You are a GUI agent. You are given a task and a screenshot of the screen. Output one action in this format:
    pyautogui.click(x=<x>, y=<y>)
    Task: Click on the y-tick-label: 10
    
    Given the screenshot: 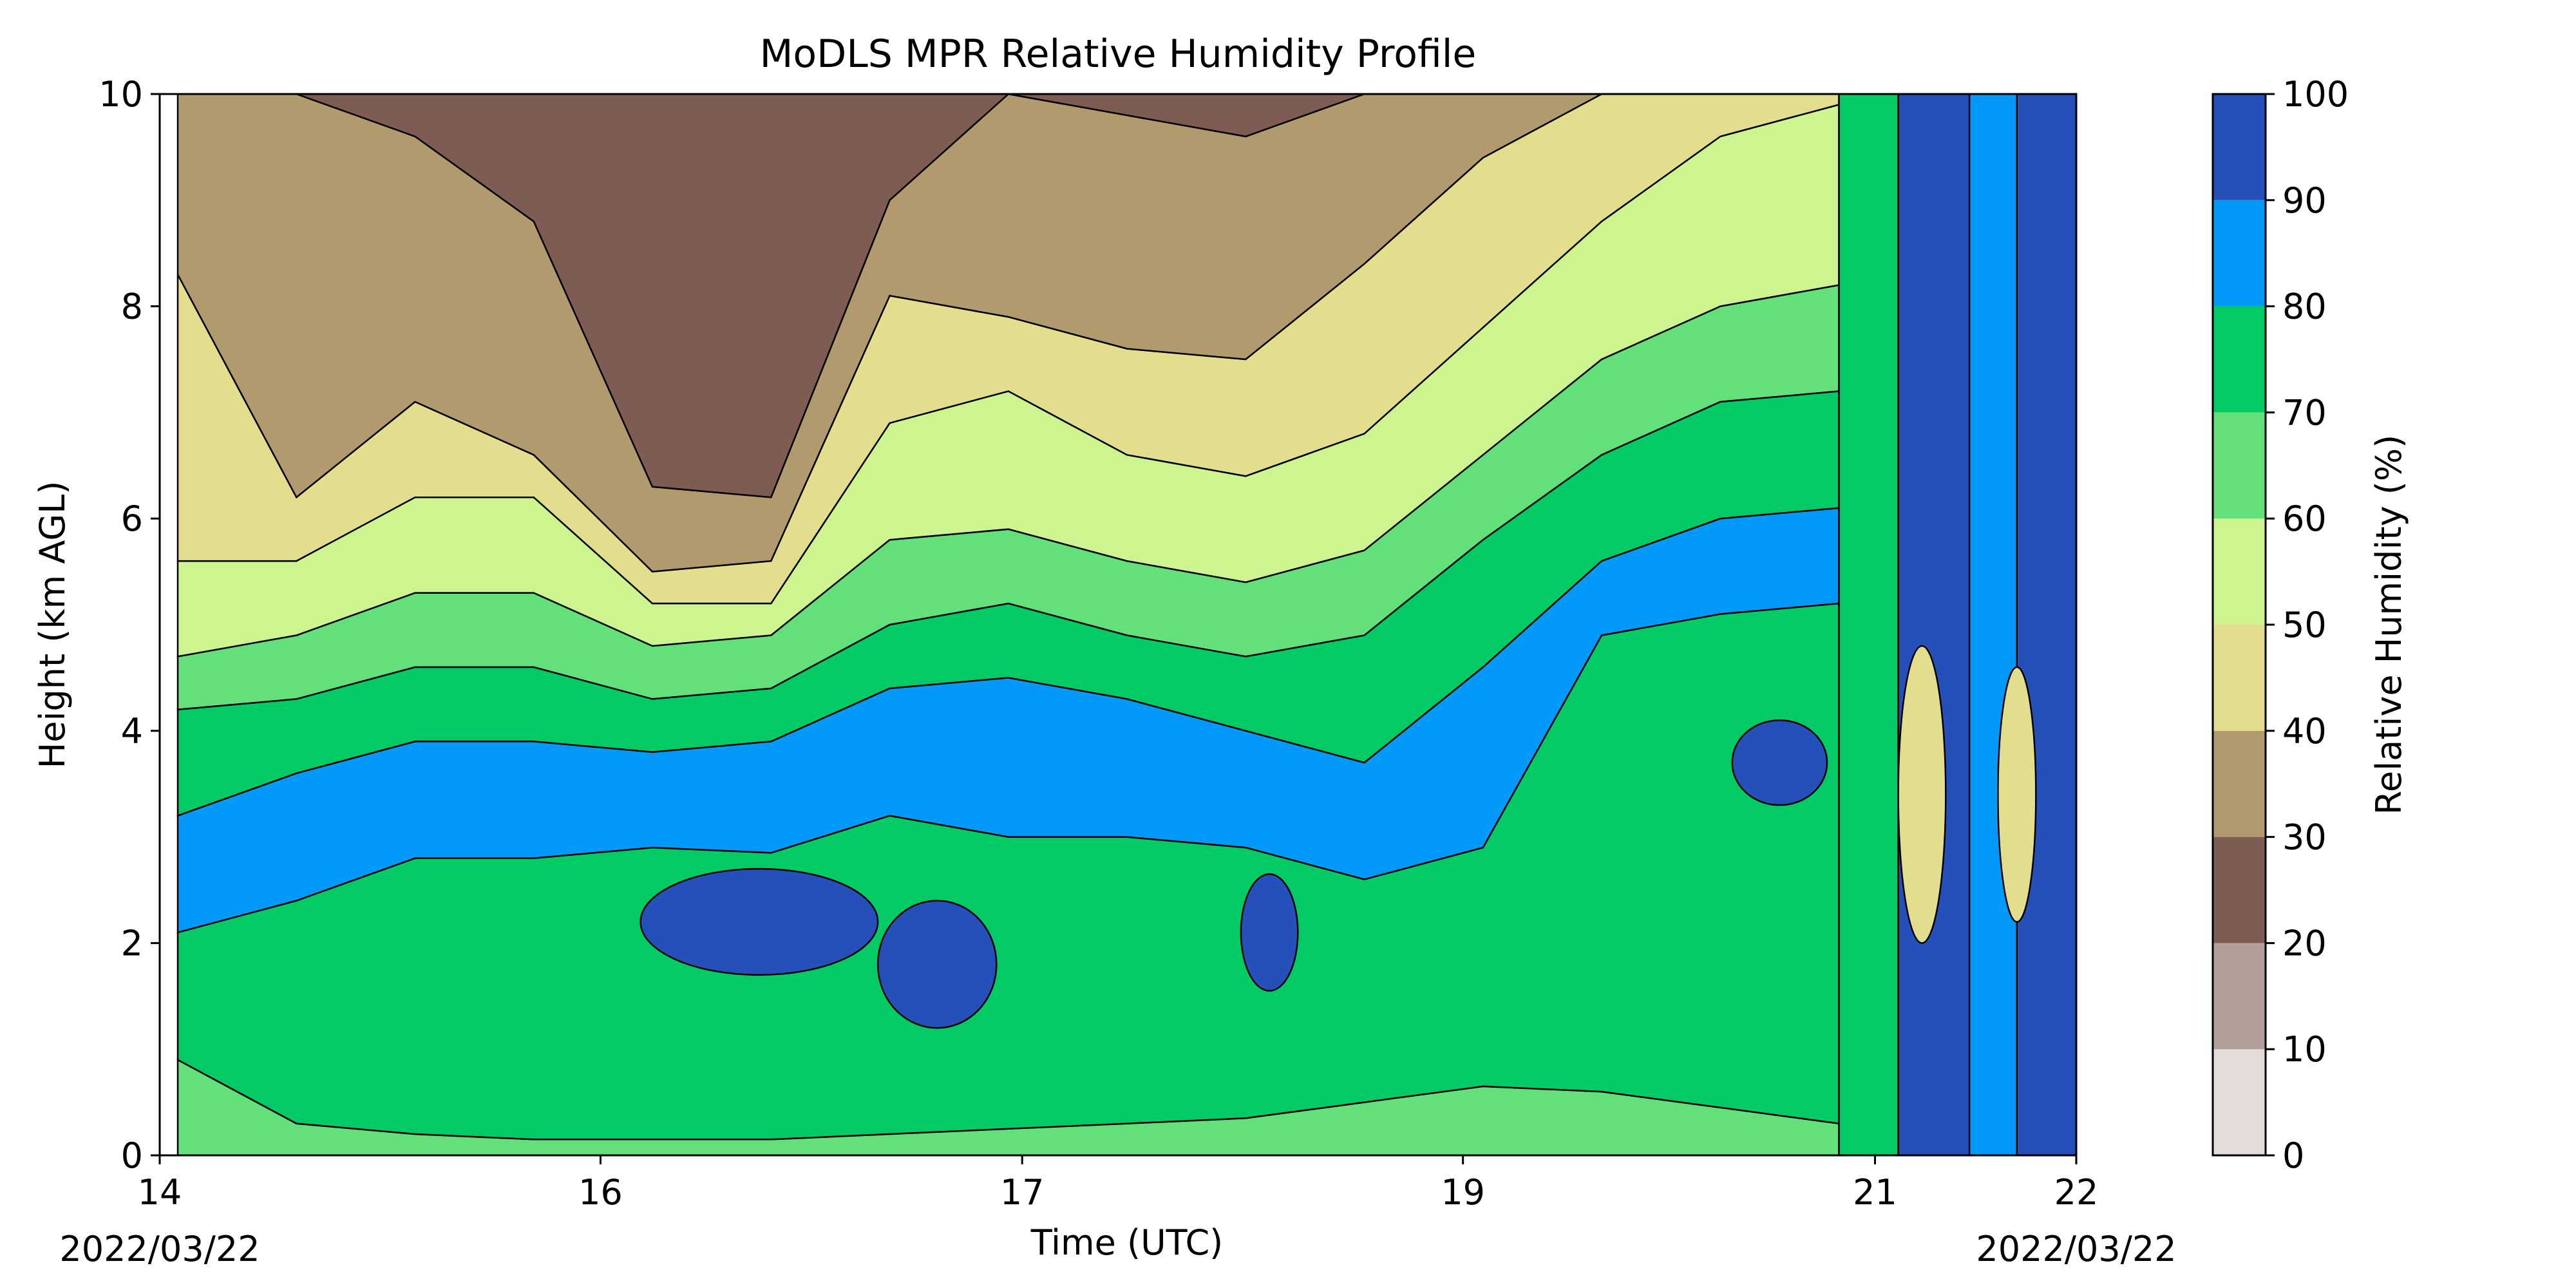 What is the action you would take?
    pyautogui.click(x=121, y=95)
    